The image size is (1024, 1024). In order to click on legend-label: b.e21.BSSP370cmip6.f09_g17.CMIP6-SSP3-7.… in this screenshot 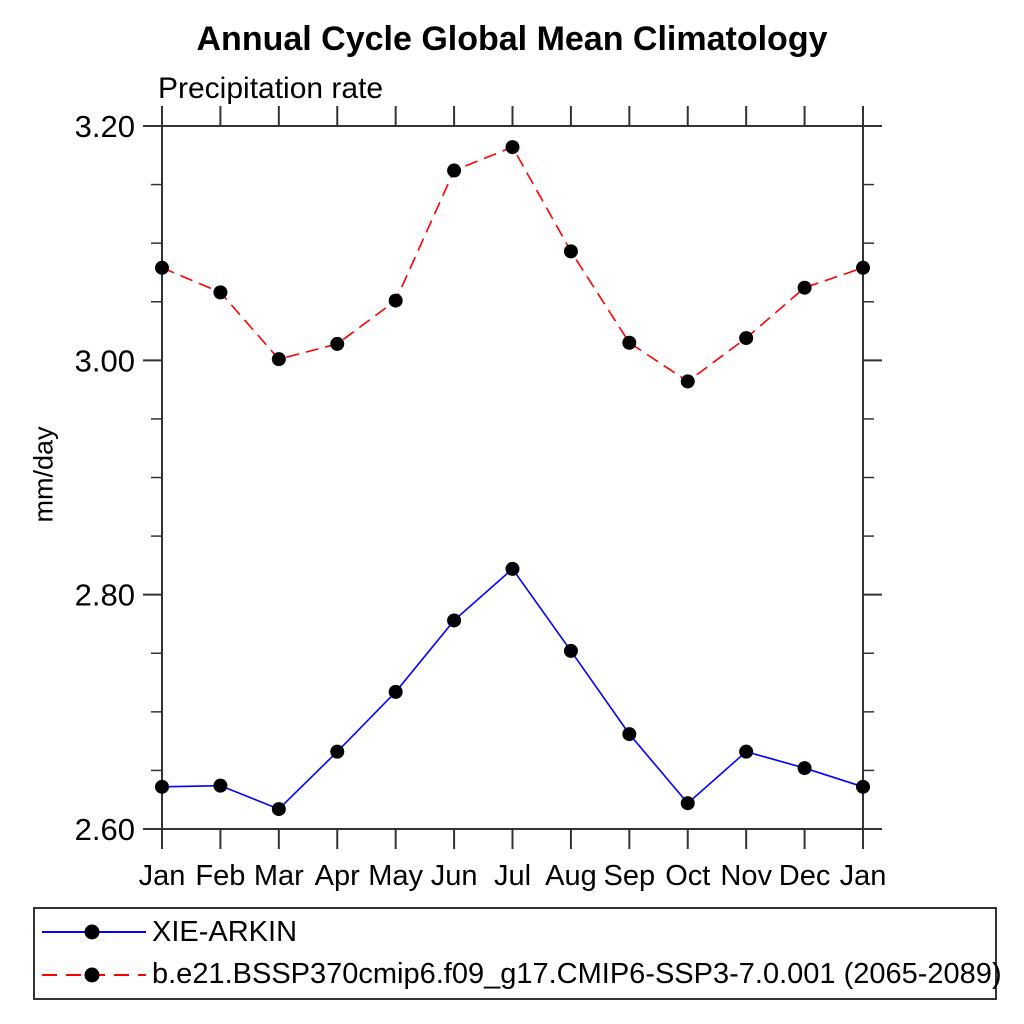, I will do `click(577, 974)`.